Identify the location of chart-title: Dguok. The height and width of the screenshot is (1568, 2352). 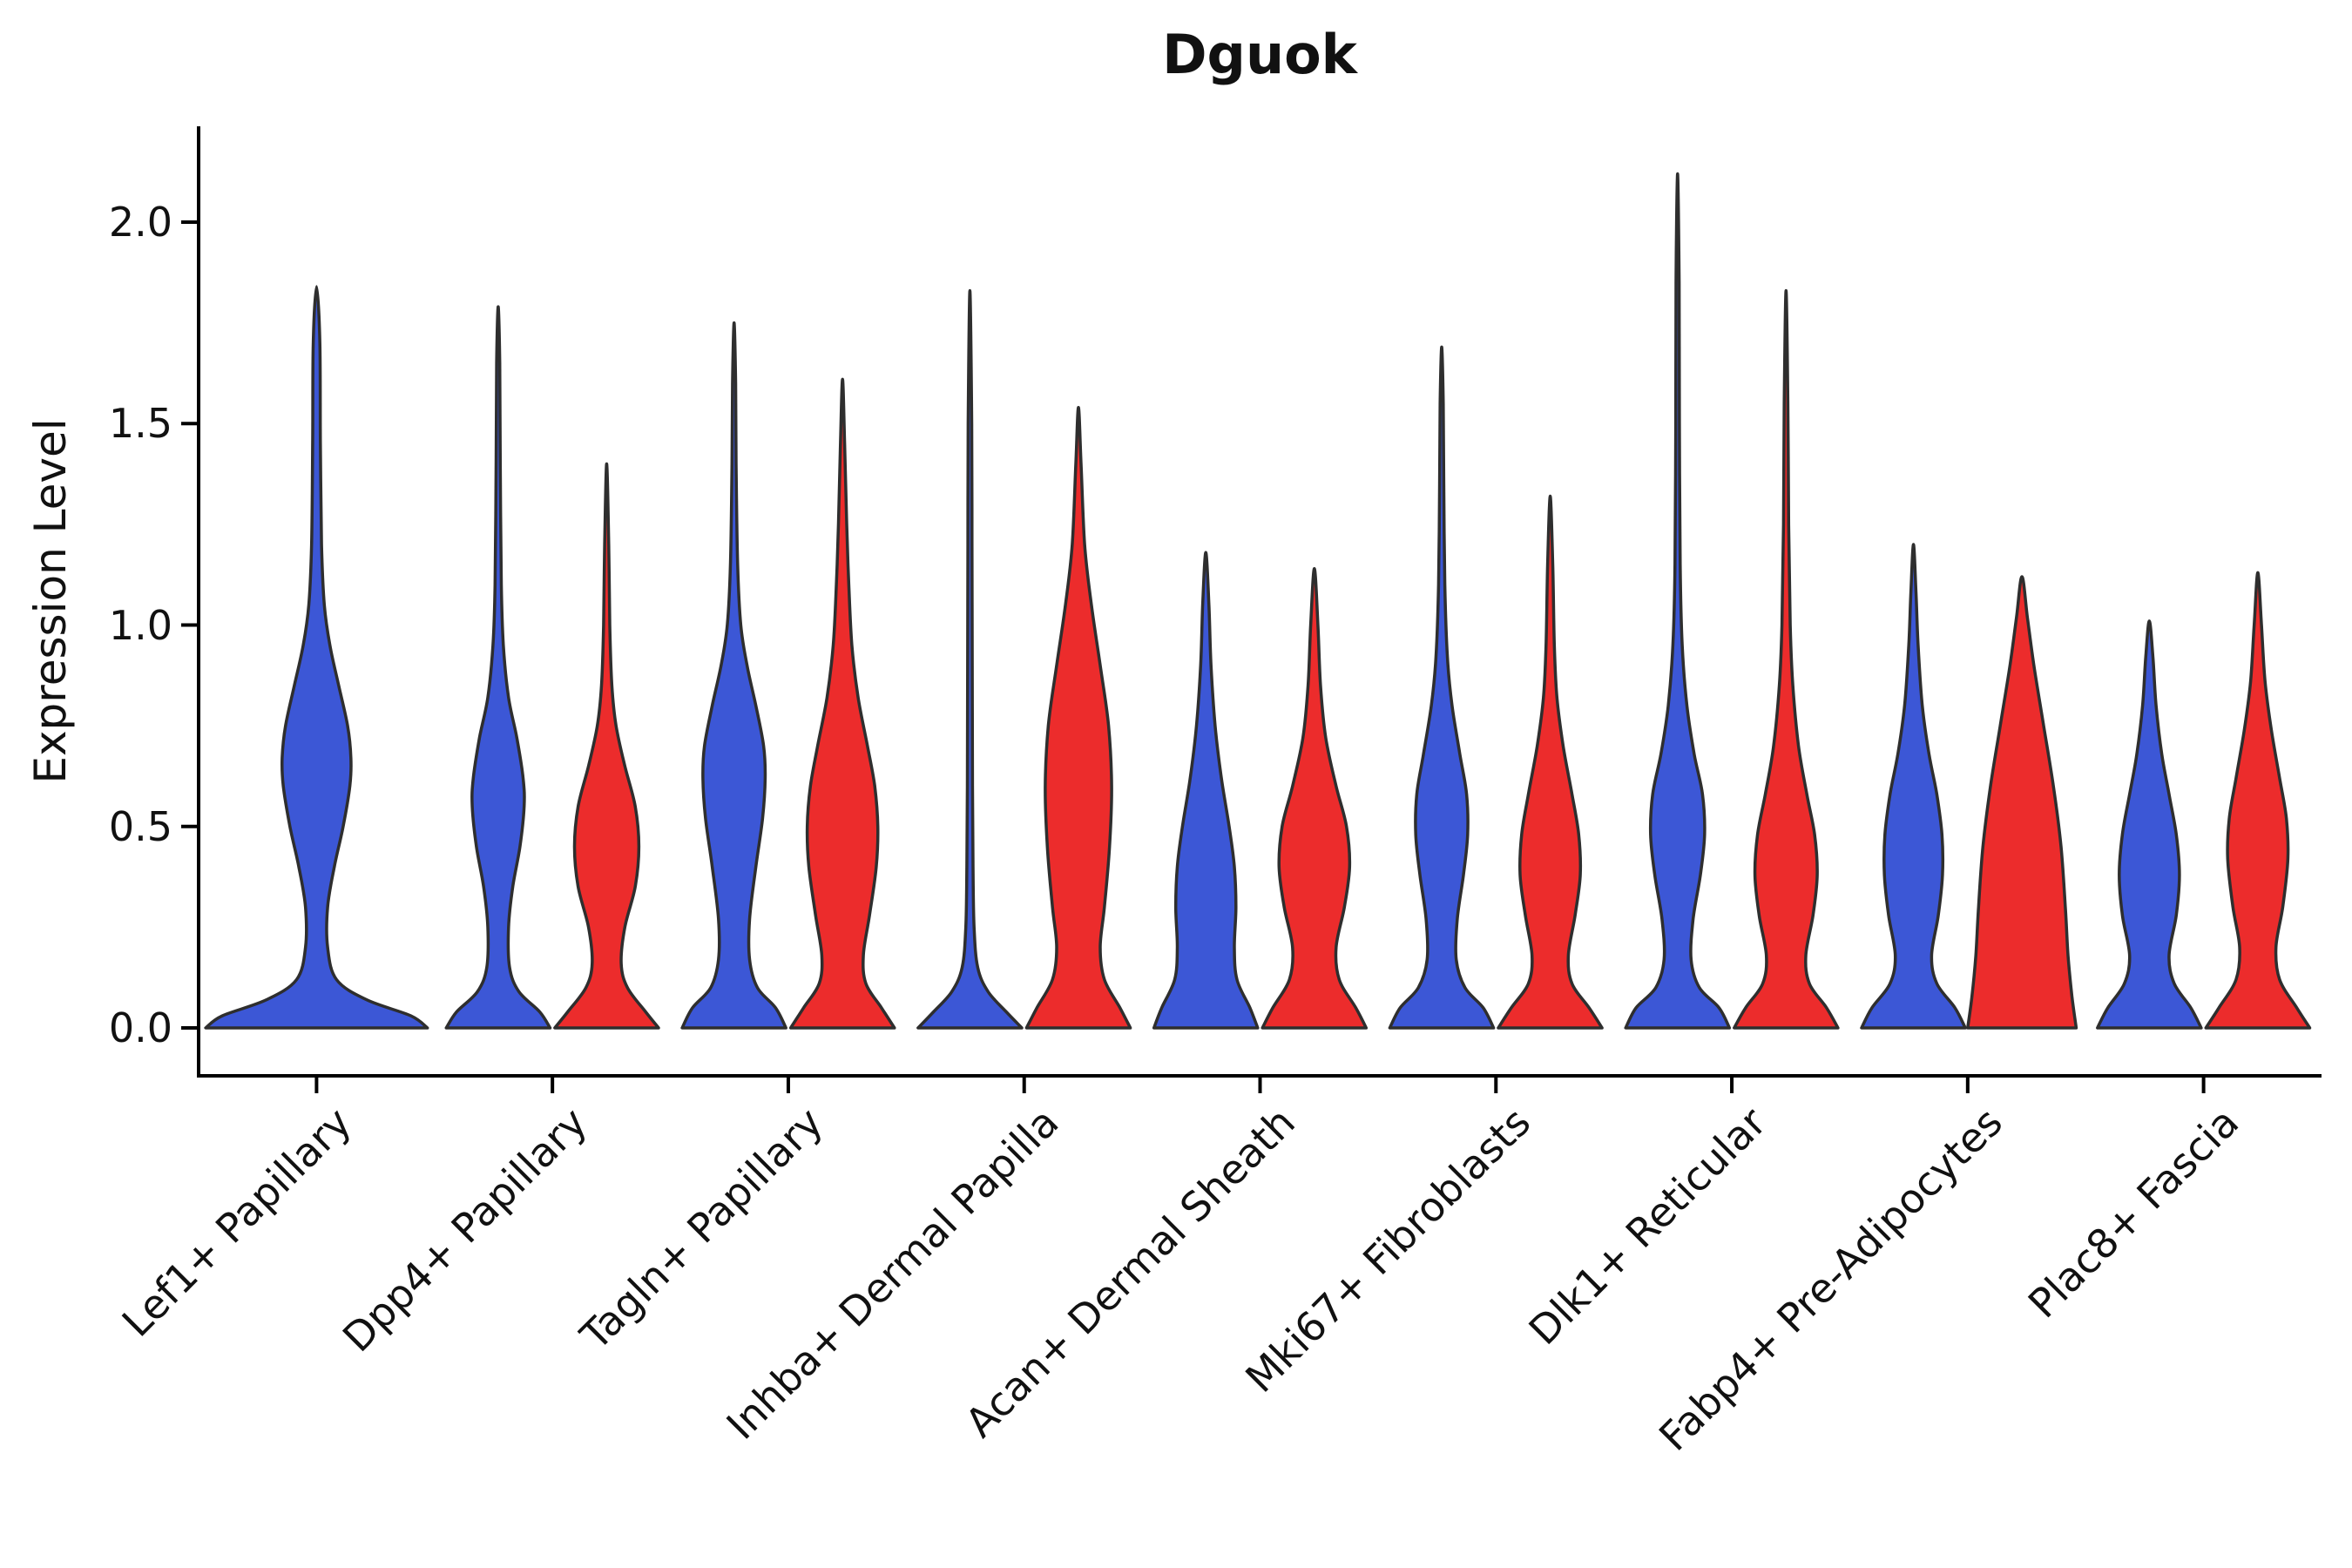
(1260, 54).